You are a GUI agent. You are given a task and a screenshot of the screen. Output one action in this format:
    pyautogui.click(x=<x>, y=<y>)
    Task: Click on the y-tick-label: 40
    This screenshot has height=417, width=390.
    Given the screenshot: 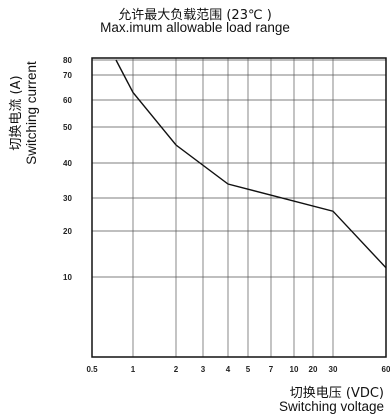 What is the action you would take?
    pyautogui.click(x=67, y=163)
    